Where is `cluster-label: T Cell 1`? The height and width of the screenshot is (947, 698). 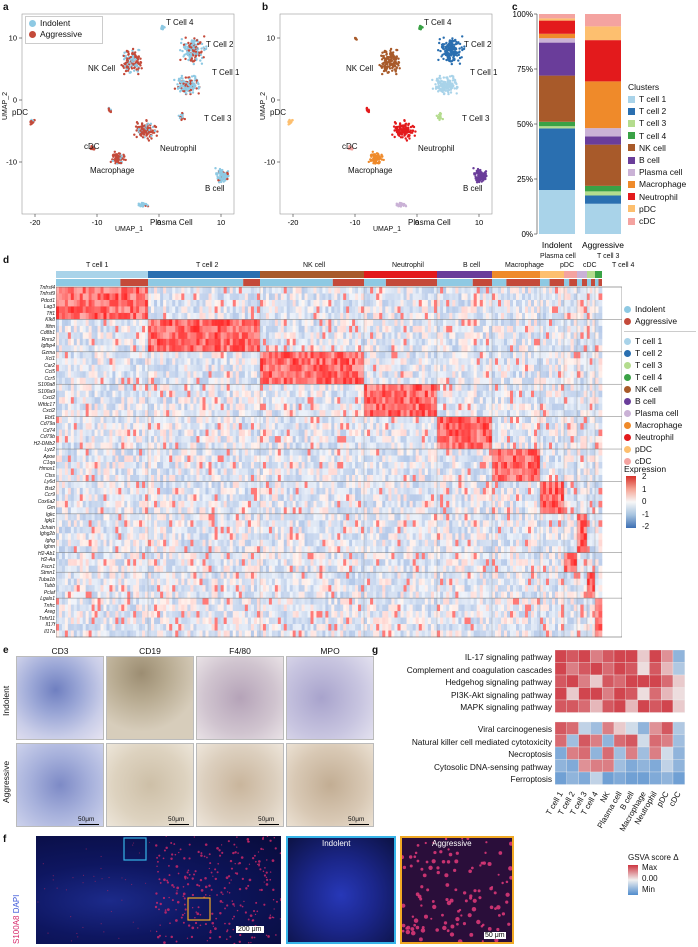
cluster-label: T Cell 1 is located at coordinates (226, 72).